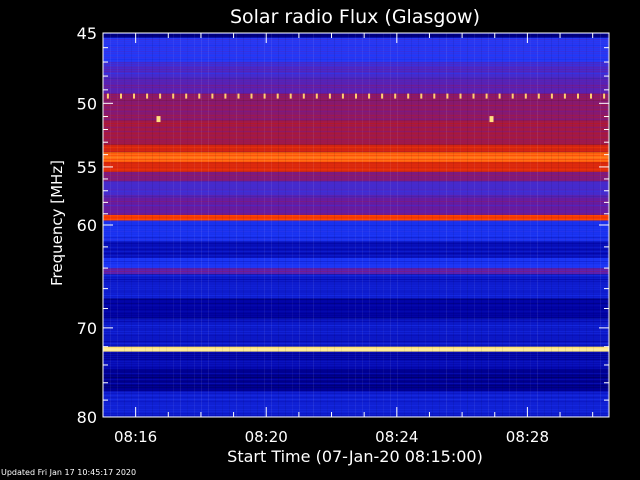 The image size is (640, 480). I want to click on y-tick-label: 70, so click(87, 328).